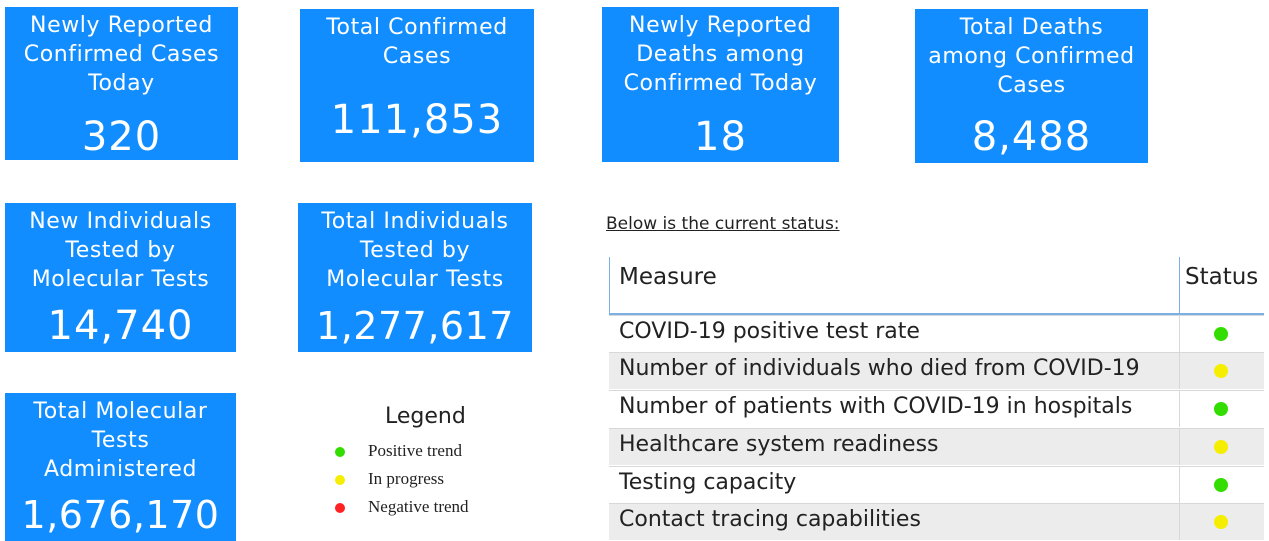 The width and height of the screenshot is (1269, 541). What do you see at coordinates (779, 444) in the screenshot?
I see `measure-cell: Healthcare system readiness` at bounding box center [779, 444].